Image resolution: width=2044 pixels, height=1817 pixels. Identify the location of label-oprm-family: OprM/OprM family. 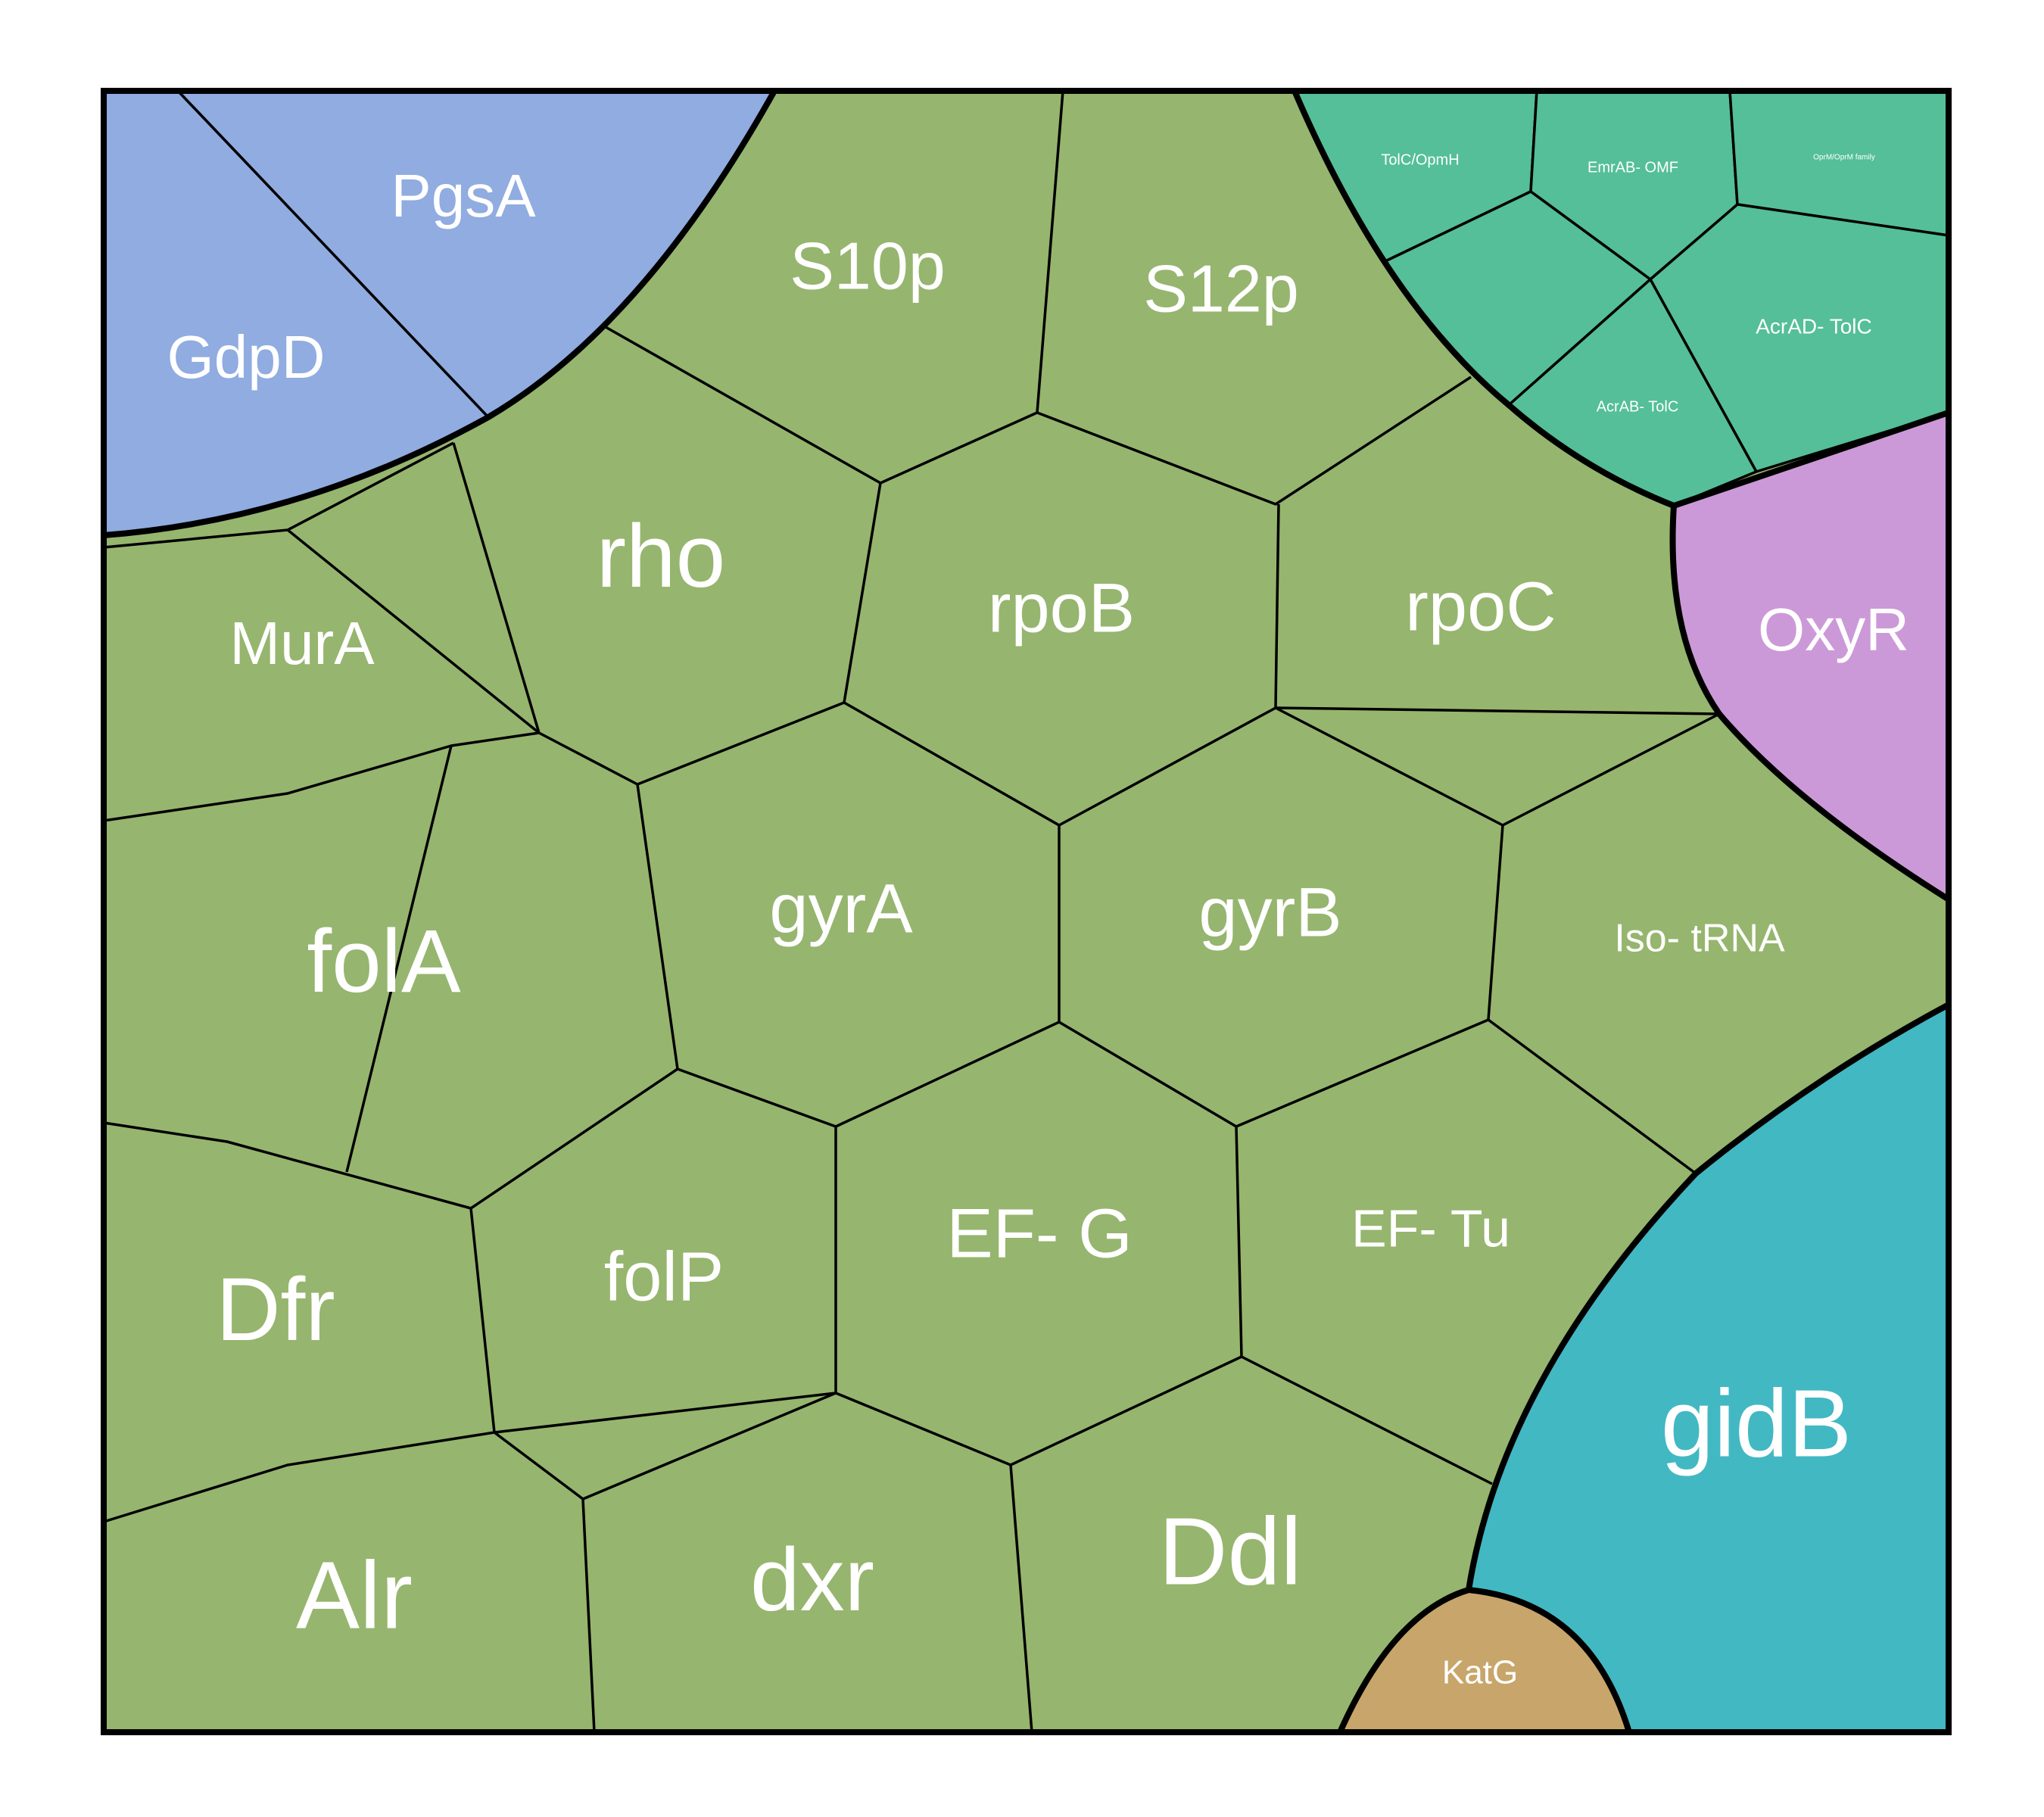
(1844, 158).